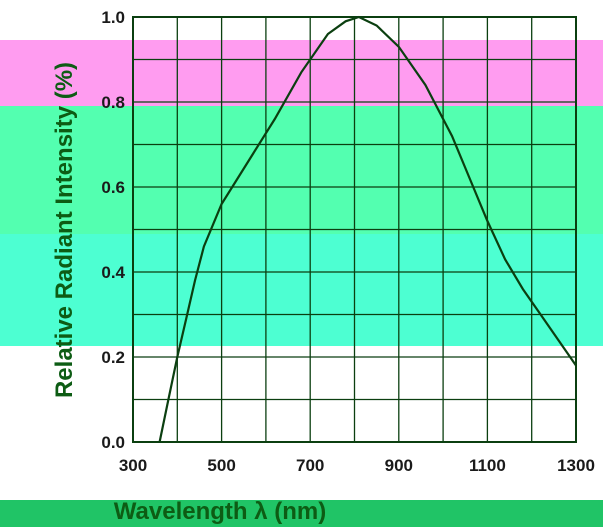  I want to click on x-tick-label: 500, so click(221, 465).